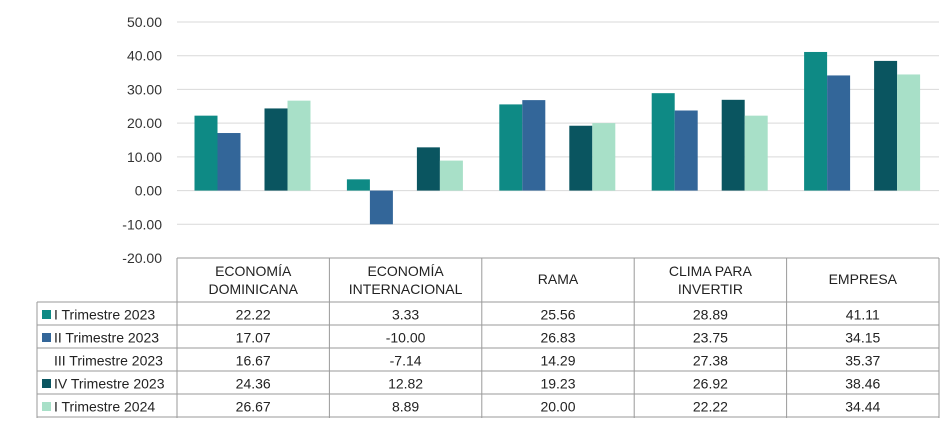  What do you see at coordinates (557, 338) in the screenshot?
I see `data-label: 26.83` at bounding box center [557, 338].